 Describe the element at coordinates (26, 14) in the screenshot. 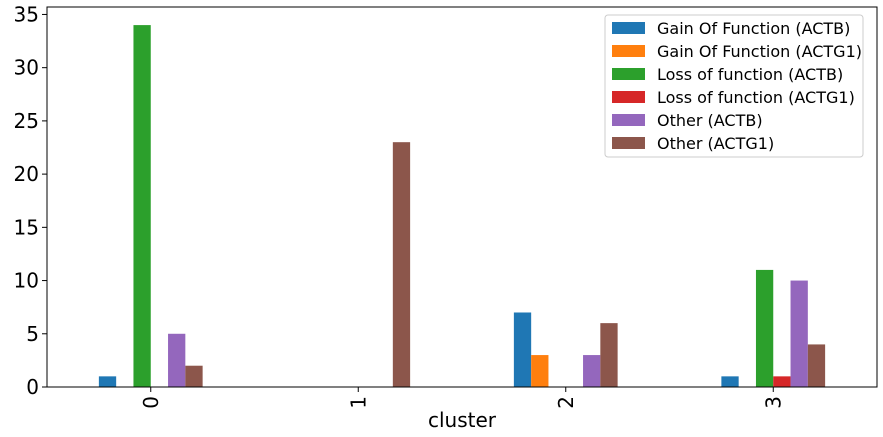

I see `y-tick-label: 35` at that location.